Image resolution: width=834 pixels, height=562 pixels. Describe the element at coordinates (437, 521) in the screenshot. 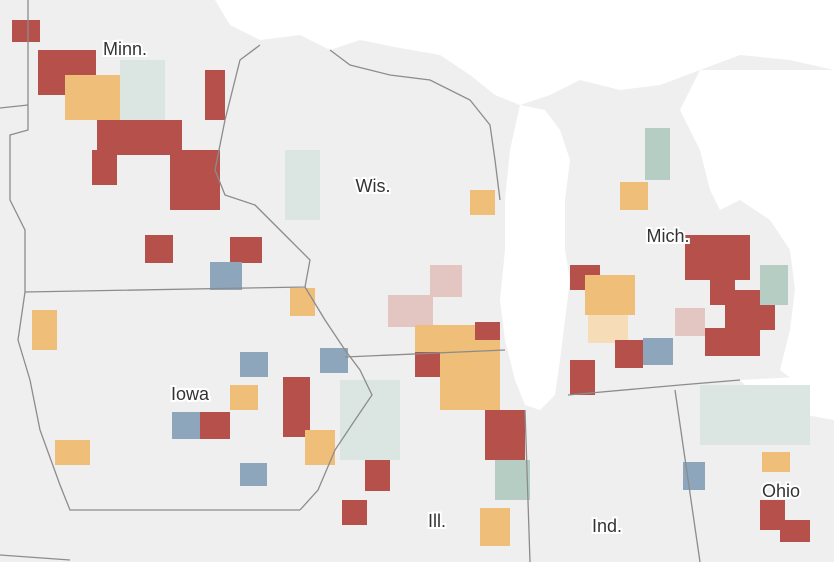

I see `state-label: Ill.` at that location.